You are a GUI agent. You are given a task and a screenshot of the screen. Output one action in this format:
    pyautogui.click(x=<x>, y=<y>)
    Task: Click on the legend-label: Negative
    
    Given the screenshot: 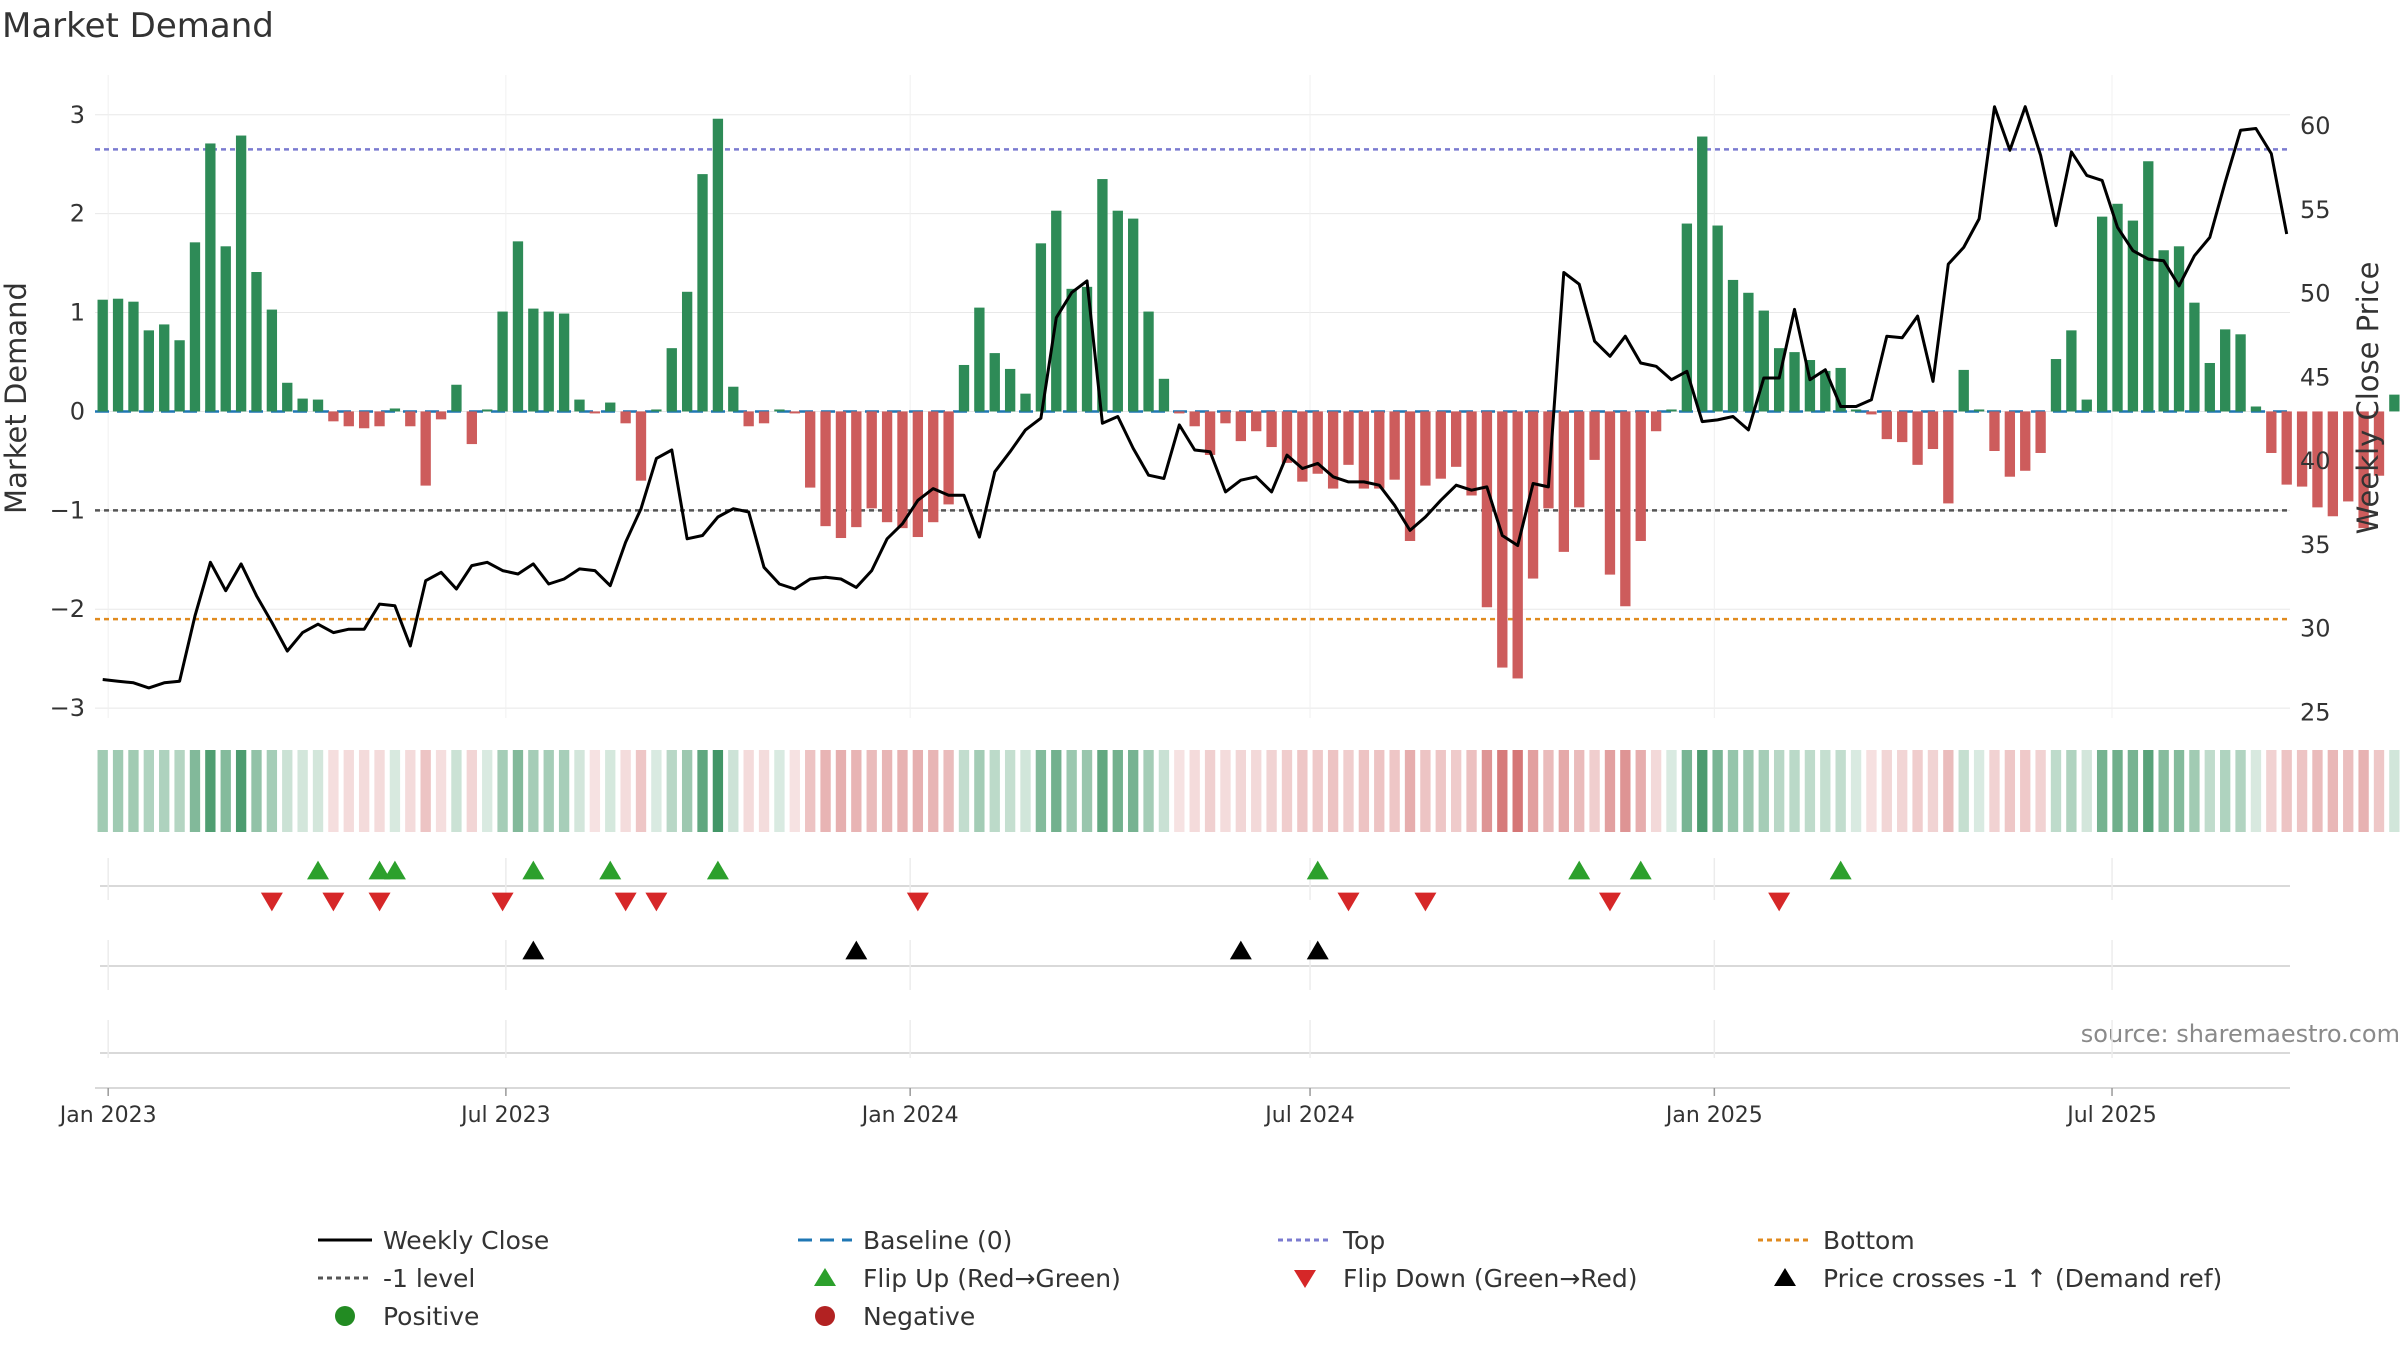 What is the action you would take?
    pyautogui.click(x=919, y=1316)
    